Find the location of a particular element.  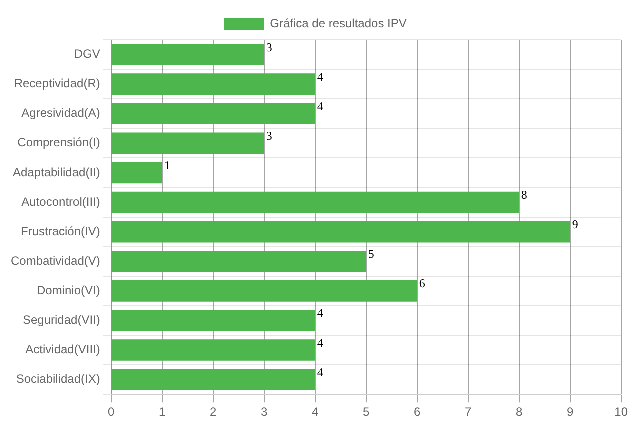

y-tick-label: DGV is located at coordinates (87, 54).